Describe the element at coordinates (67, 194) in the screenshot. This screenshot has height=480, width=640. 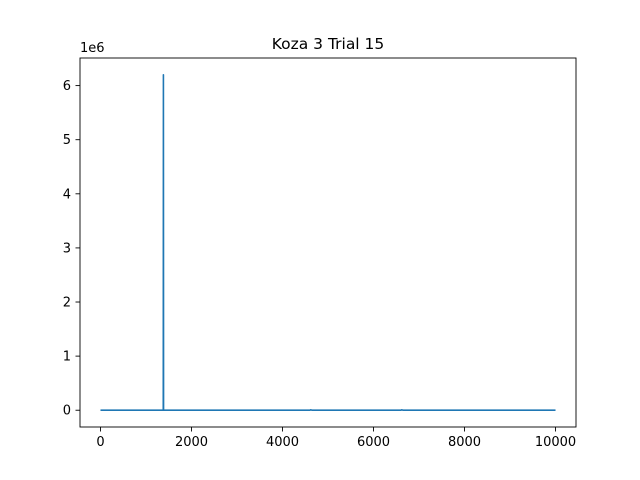
I see `y-tick-label: 4` at that location.